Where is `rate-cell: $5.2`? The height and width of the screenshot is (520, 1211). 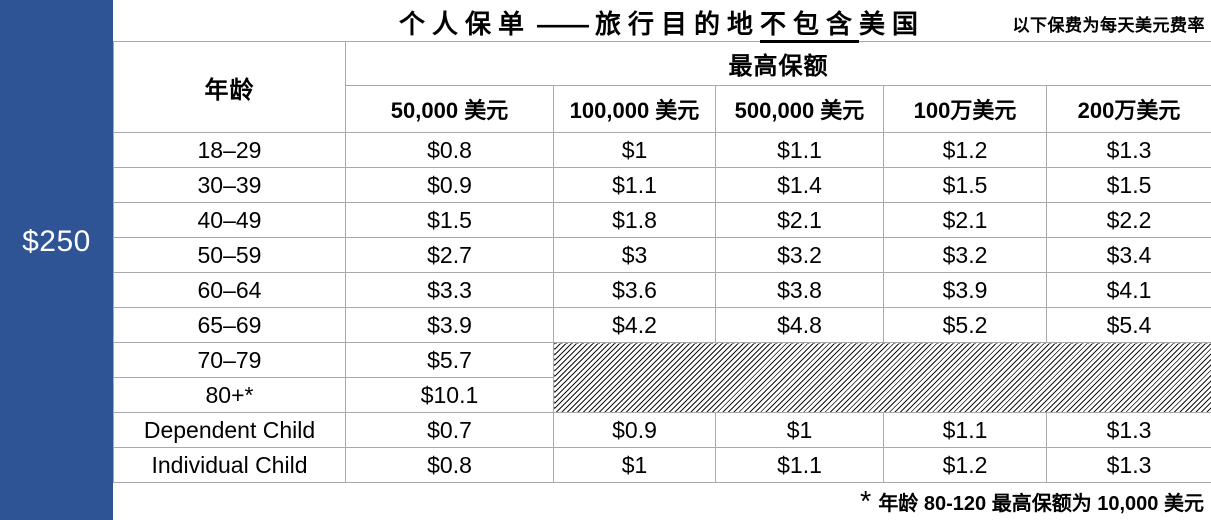
rate-cell: $5.2 is located at coordinates (965, 325).